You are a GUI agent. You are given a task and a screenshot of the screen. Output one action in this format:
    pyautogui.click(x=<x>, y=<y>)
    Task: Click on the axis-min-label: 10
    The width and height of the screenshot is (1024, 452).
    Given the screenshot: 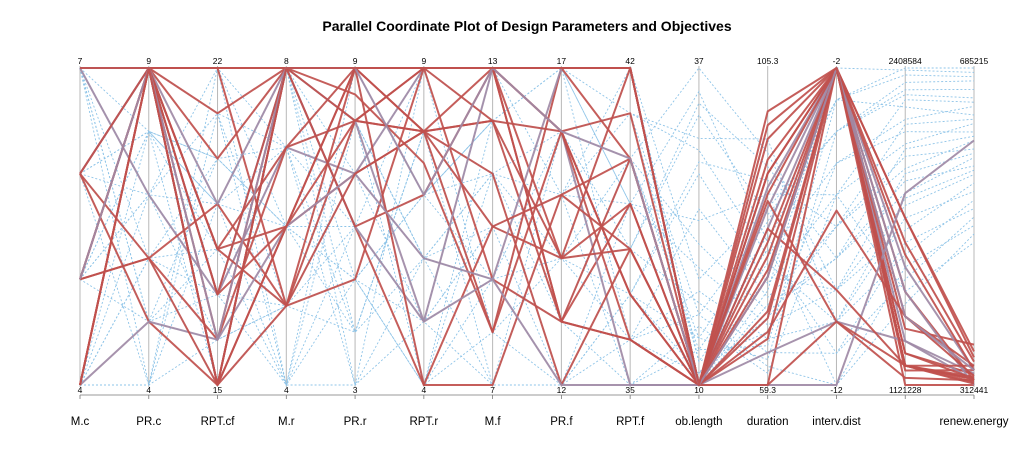 What is the action you would take?
    pyautogui.click(x=699, y=390)
    